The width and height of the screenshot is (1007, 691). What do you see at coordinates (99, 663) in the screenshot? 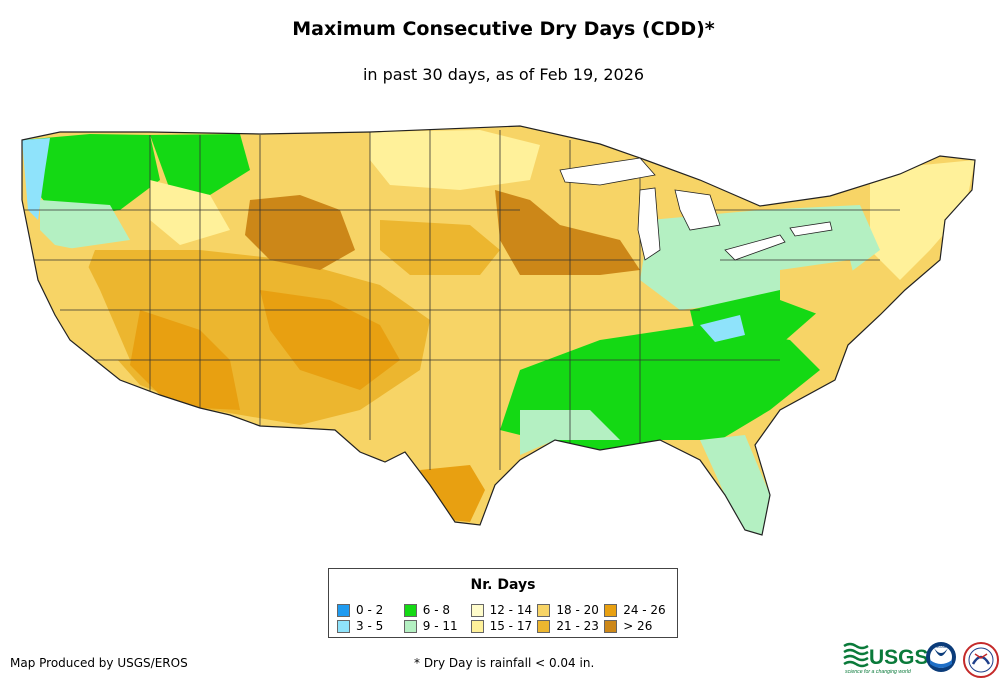
I see `map-credit: Map Produced by USGS/EROS` at bounding box center [99, 663].